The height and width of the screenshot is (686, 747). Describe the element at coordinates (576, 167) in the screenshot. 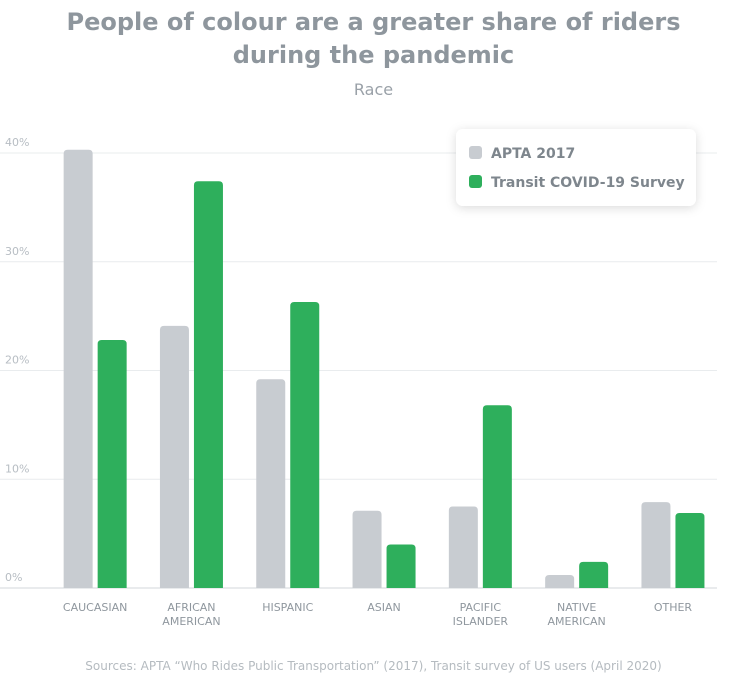

I see `legend-box` at that location.